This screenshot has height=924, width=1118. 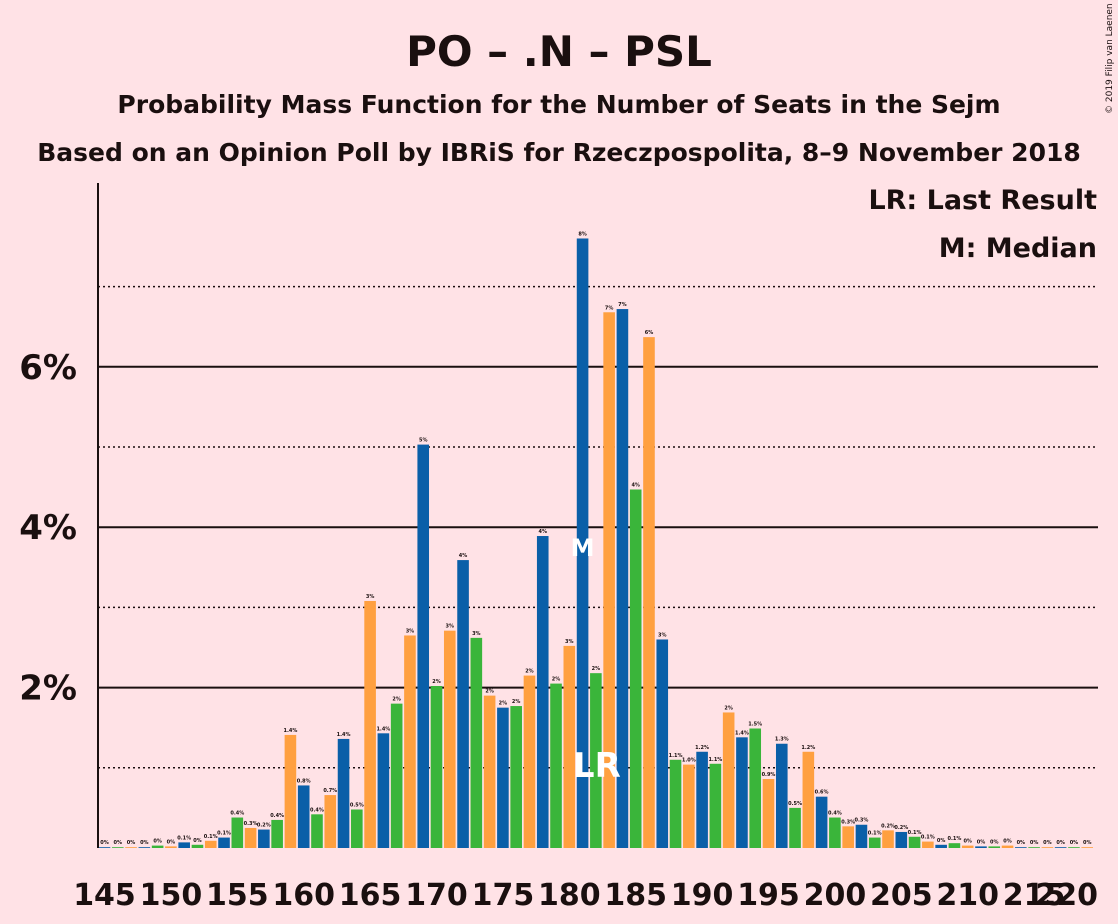 What do you see at coordinates (330, 791) in the screenshot?
I see `bar-data-label: 0.7%` at bounding box center [330, 791].